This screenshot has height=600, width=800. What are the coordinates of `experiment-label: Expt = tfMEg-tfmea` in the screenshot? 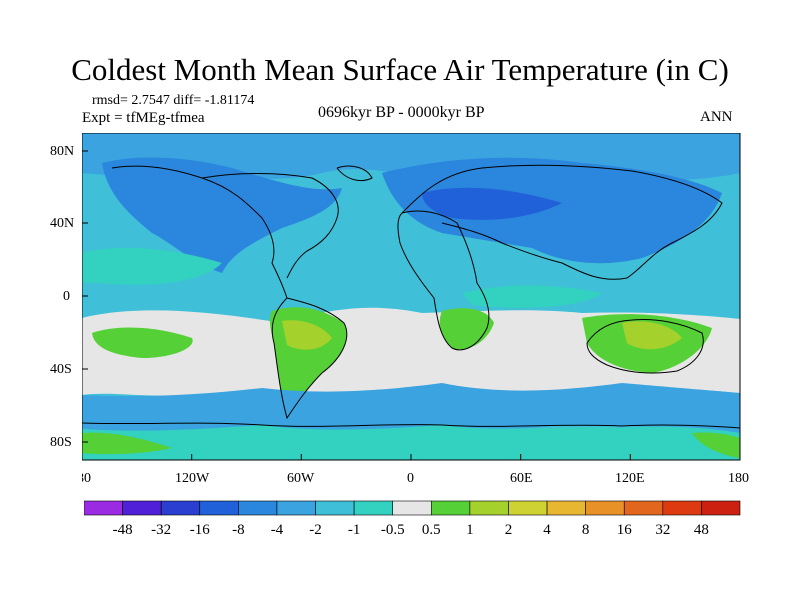 It's located at (143, 118).